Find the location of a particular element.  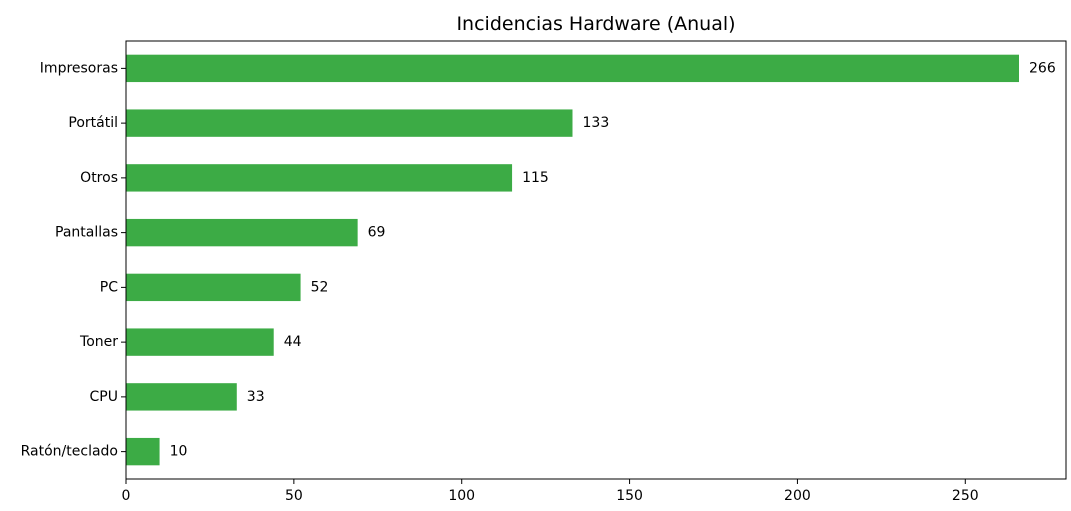

category-label-5: Toner is located at coordinates (98, 342).